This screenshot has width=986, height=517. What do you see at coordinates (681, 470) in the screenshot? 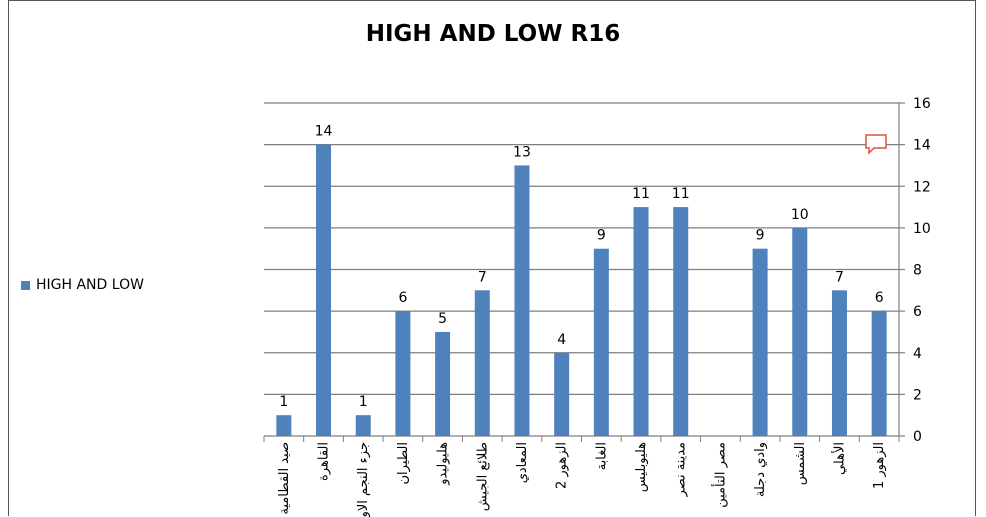
I see `x-tick-label: مدينة نصر` at bounding box center [681, 470].